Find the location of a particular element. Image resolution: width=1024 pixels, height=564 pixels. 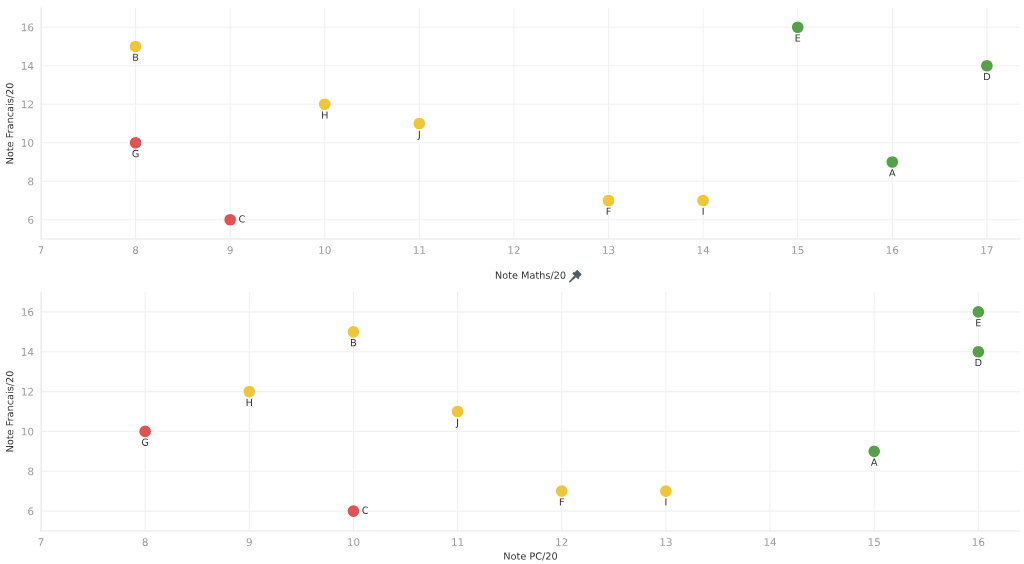

x-axis-title: Note PC/20 is located at coordinates (531, 556).